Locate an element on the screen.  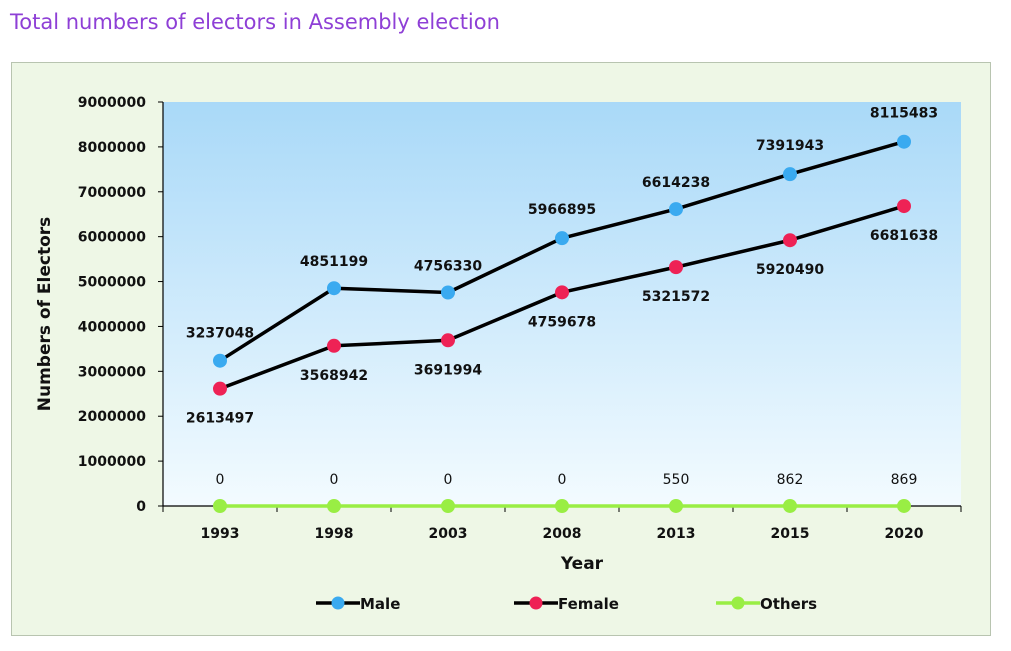
legend-label-male: Male is located at coordinates (380, 604).